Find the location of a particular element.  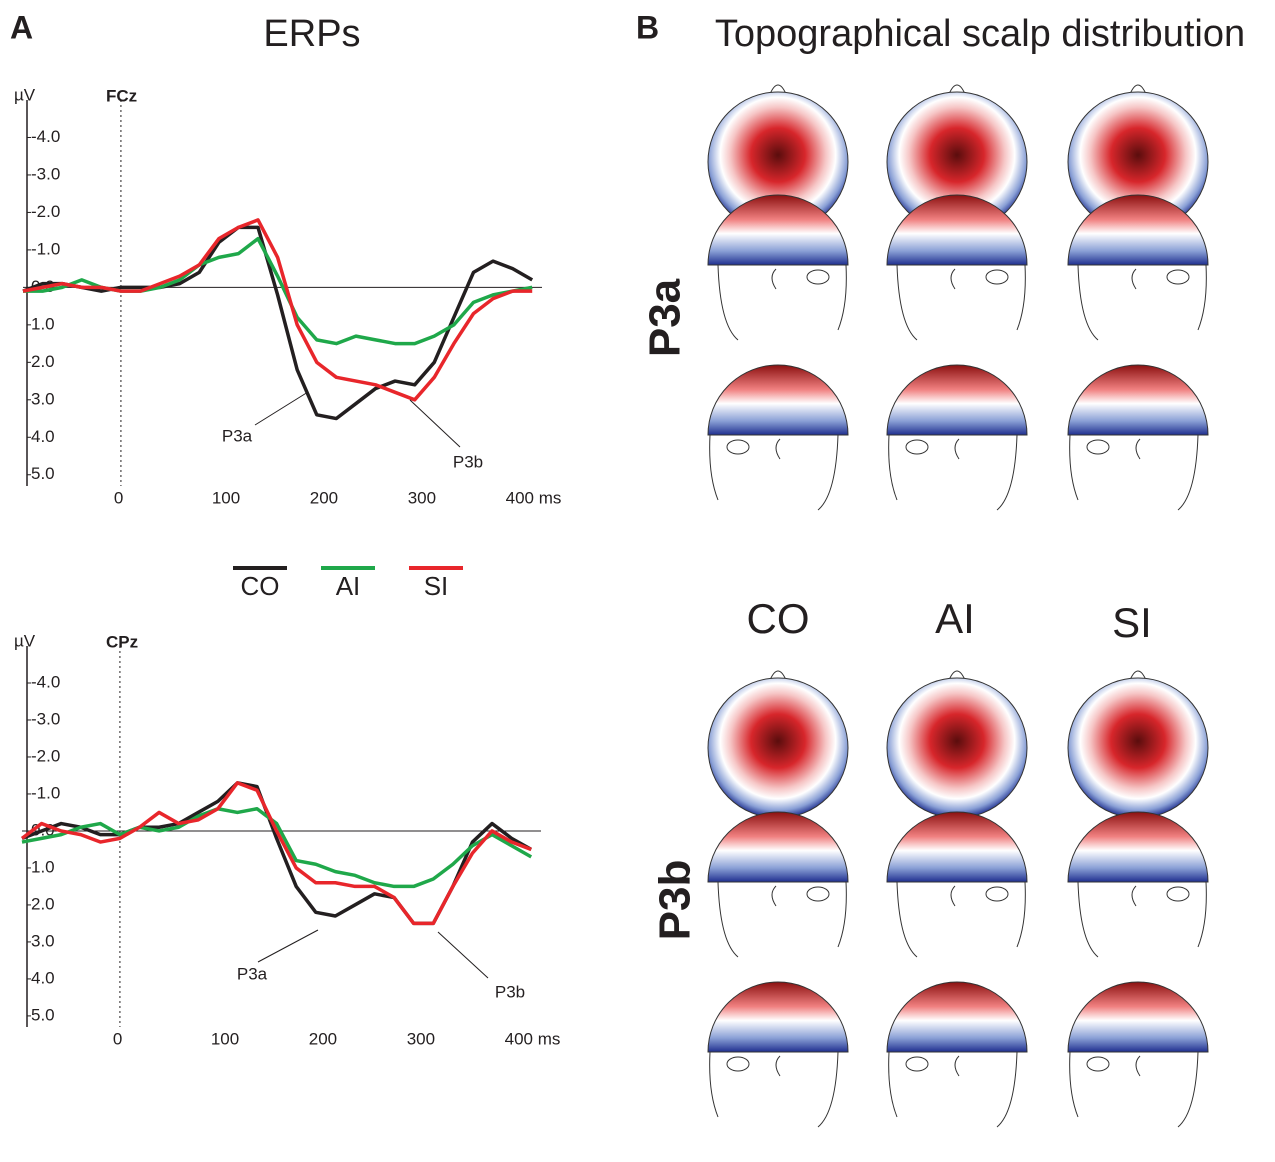

channel-label: FCz is located at coordinates (121, 95).